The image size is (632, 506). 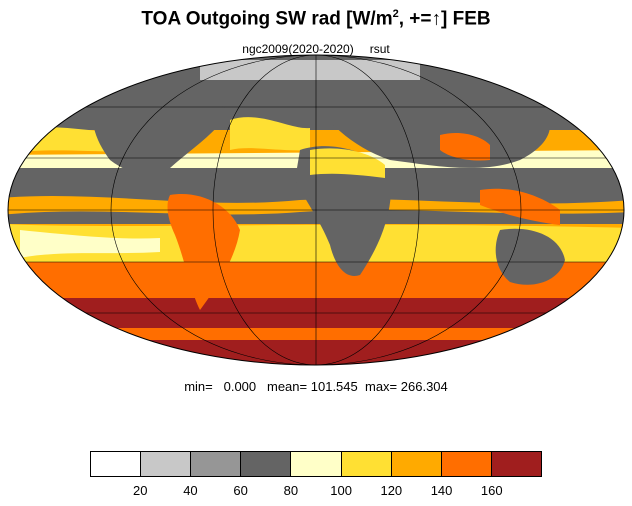 I want to click on colorbar-tick-label: 160, so click(x=491, y=490).